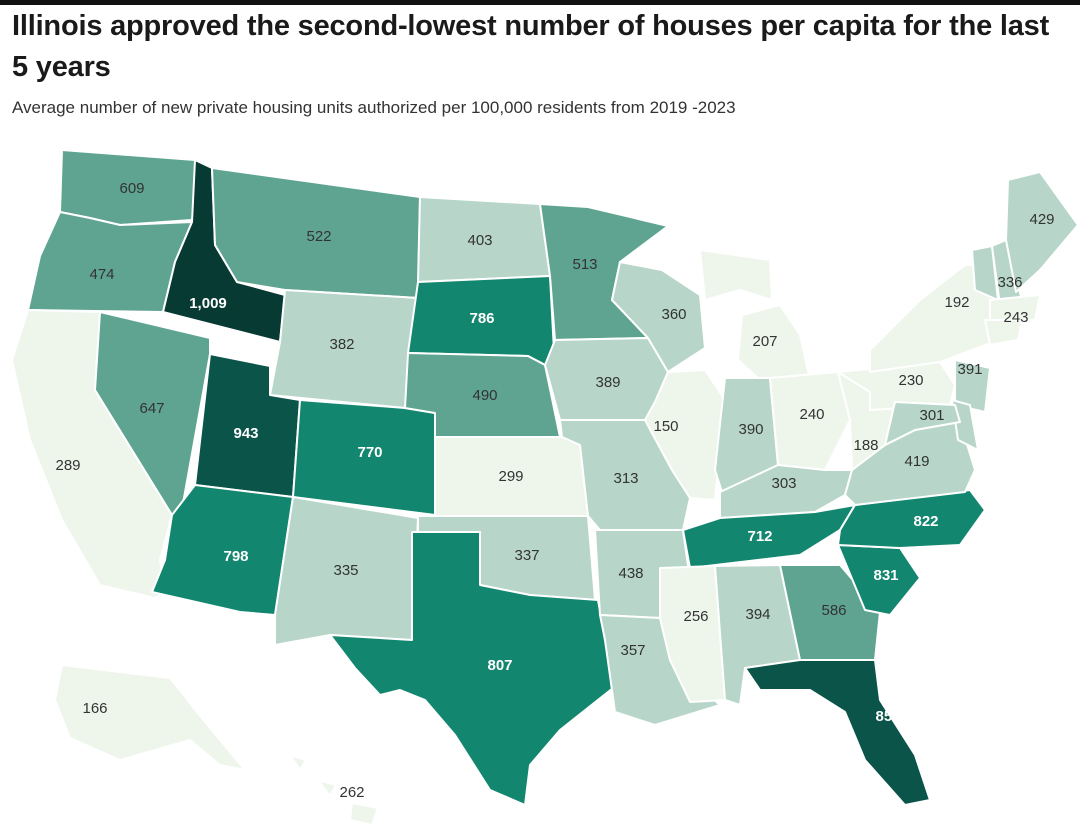  Describe the element at coordinates (972, 386) in the screenshot. I see `state-nj` at that location.